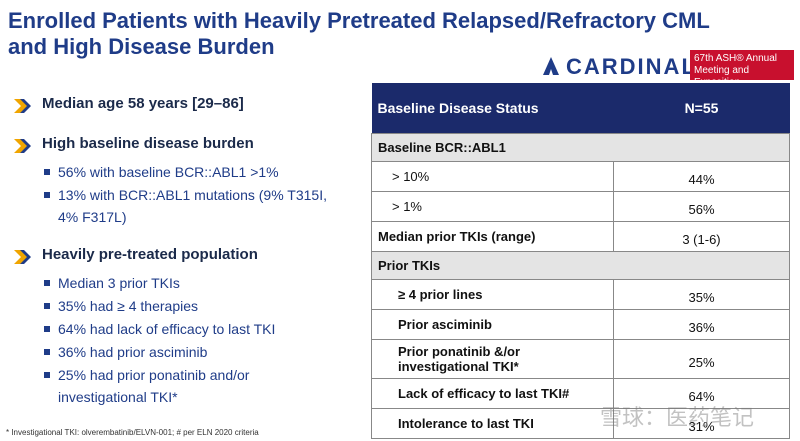  What do you see at coordinates (492, 294) in the screenshot?
I see `table-label-cell: ≥ 4 prior lines` at bounding box center [492, 294].